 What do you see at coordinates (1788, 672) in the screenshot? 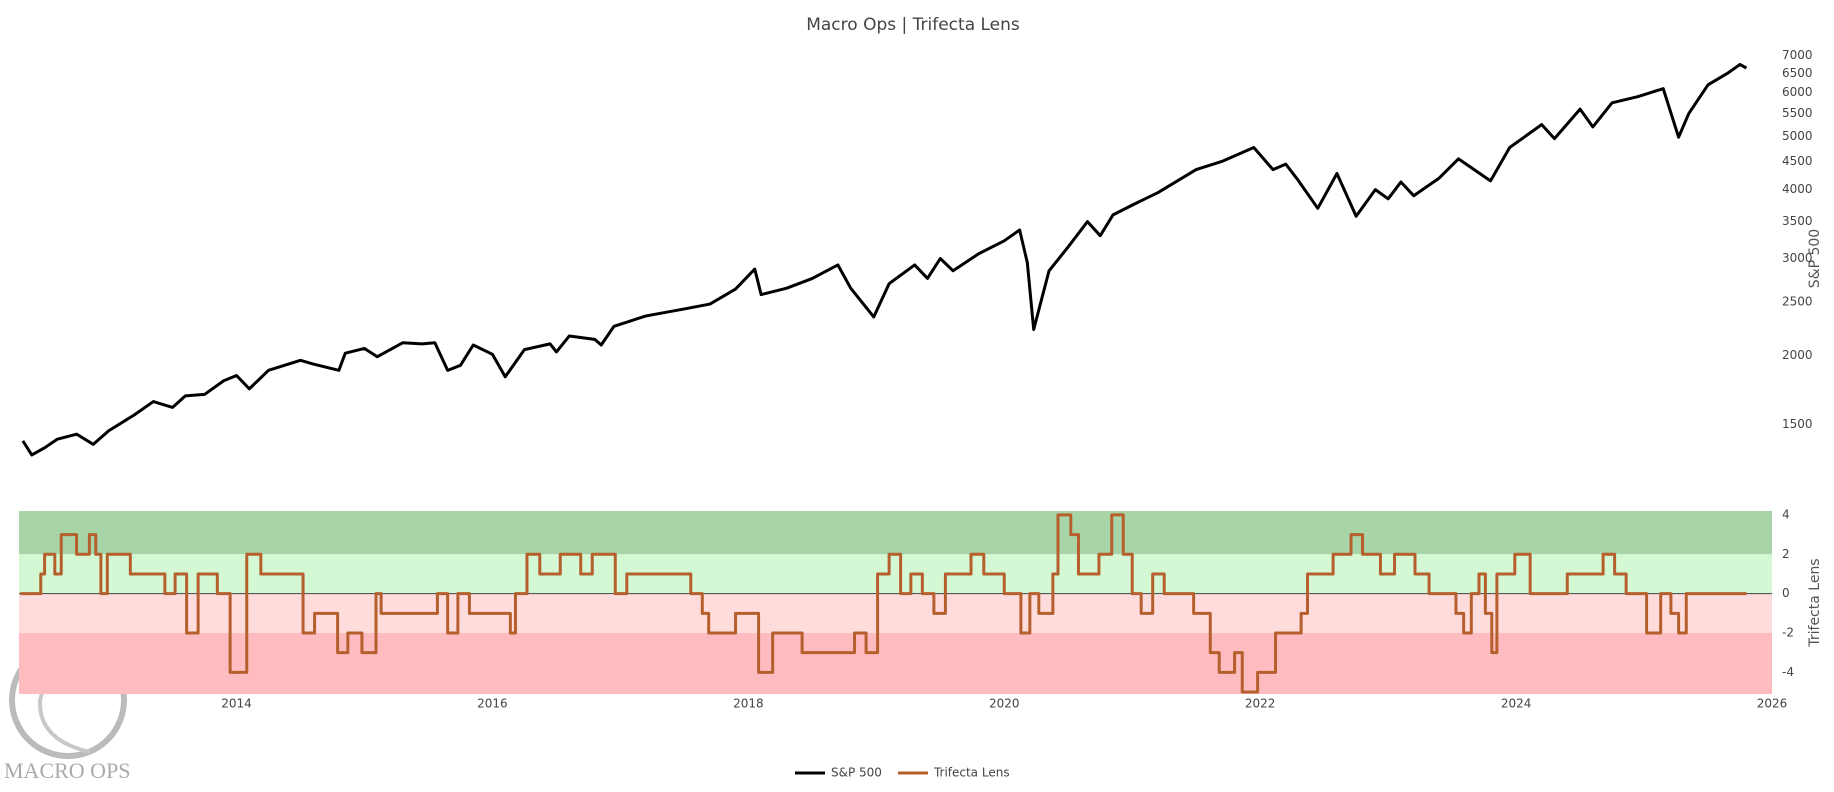
I see `y-tick-label: -4` at bounding box center [1788, 672].